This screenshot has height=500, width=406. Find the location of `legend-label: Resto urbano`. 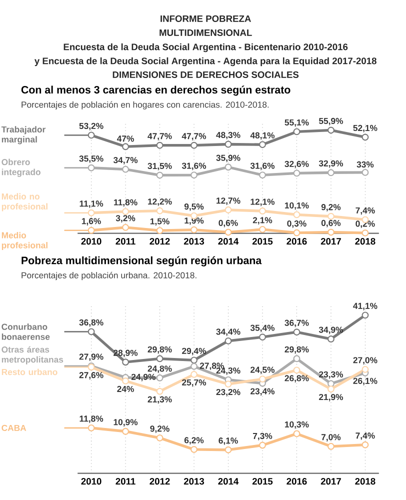

legend-label: Resto urbano is located at coordinates (30, 372).